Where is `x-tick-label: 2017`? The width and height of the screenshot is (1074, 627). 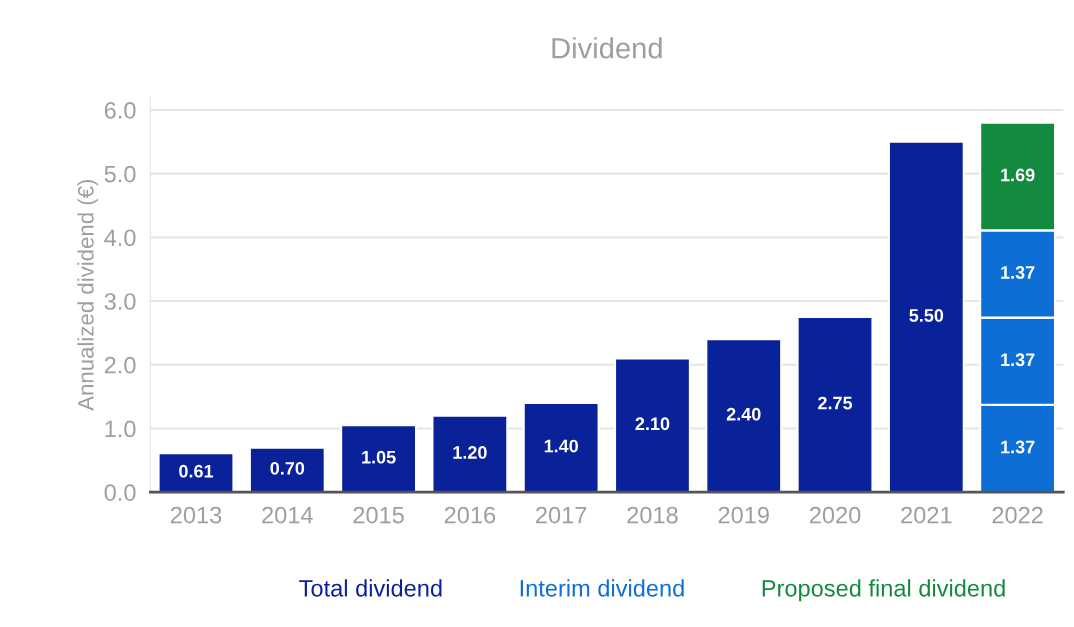 x-tick-label: 2017 is located at coordinates (561, 515).